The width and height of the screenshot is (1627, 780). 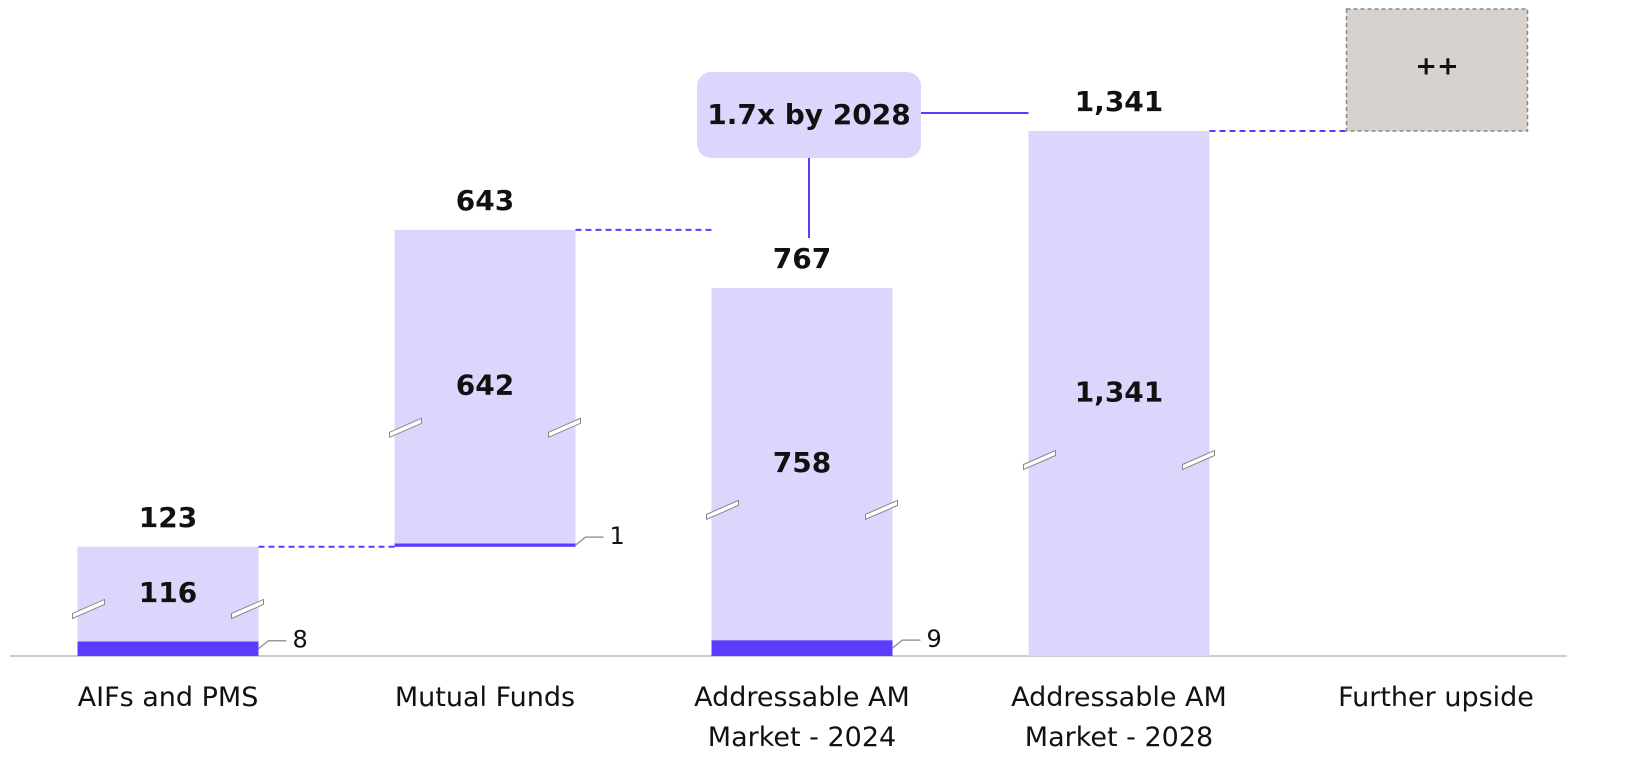 I want to click on value-label: 9, so click(x=934, y=639).